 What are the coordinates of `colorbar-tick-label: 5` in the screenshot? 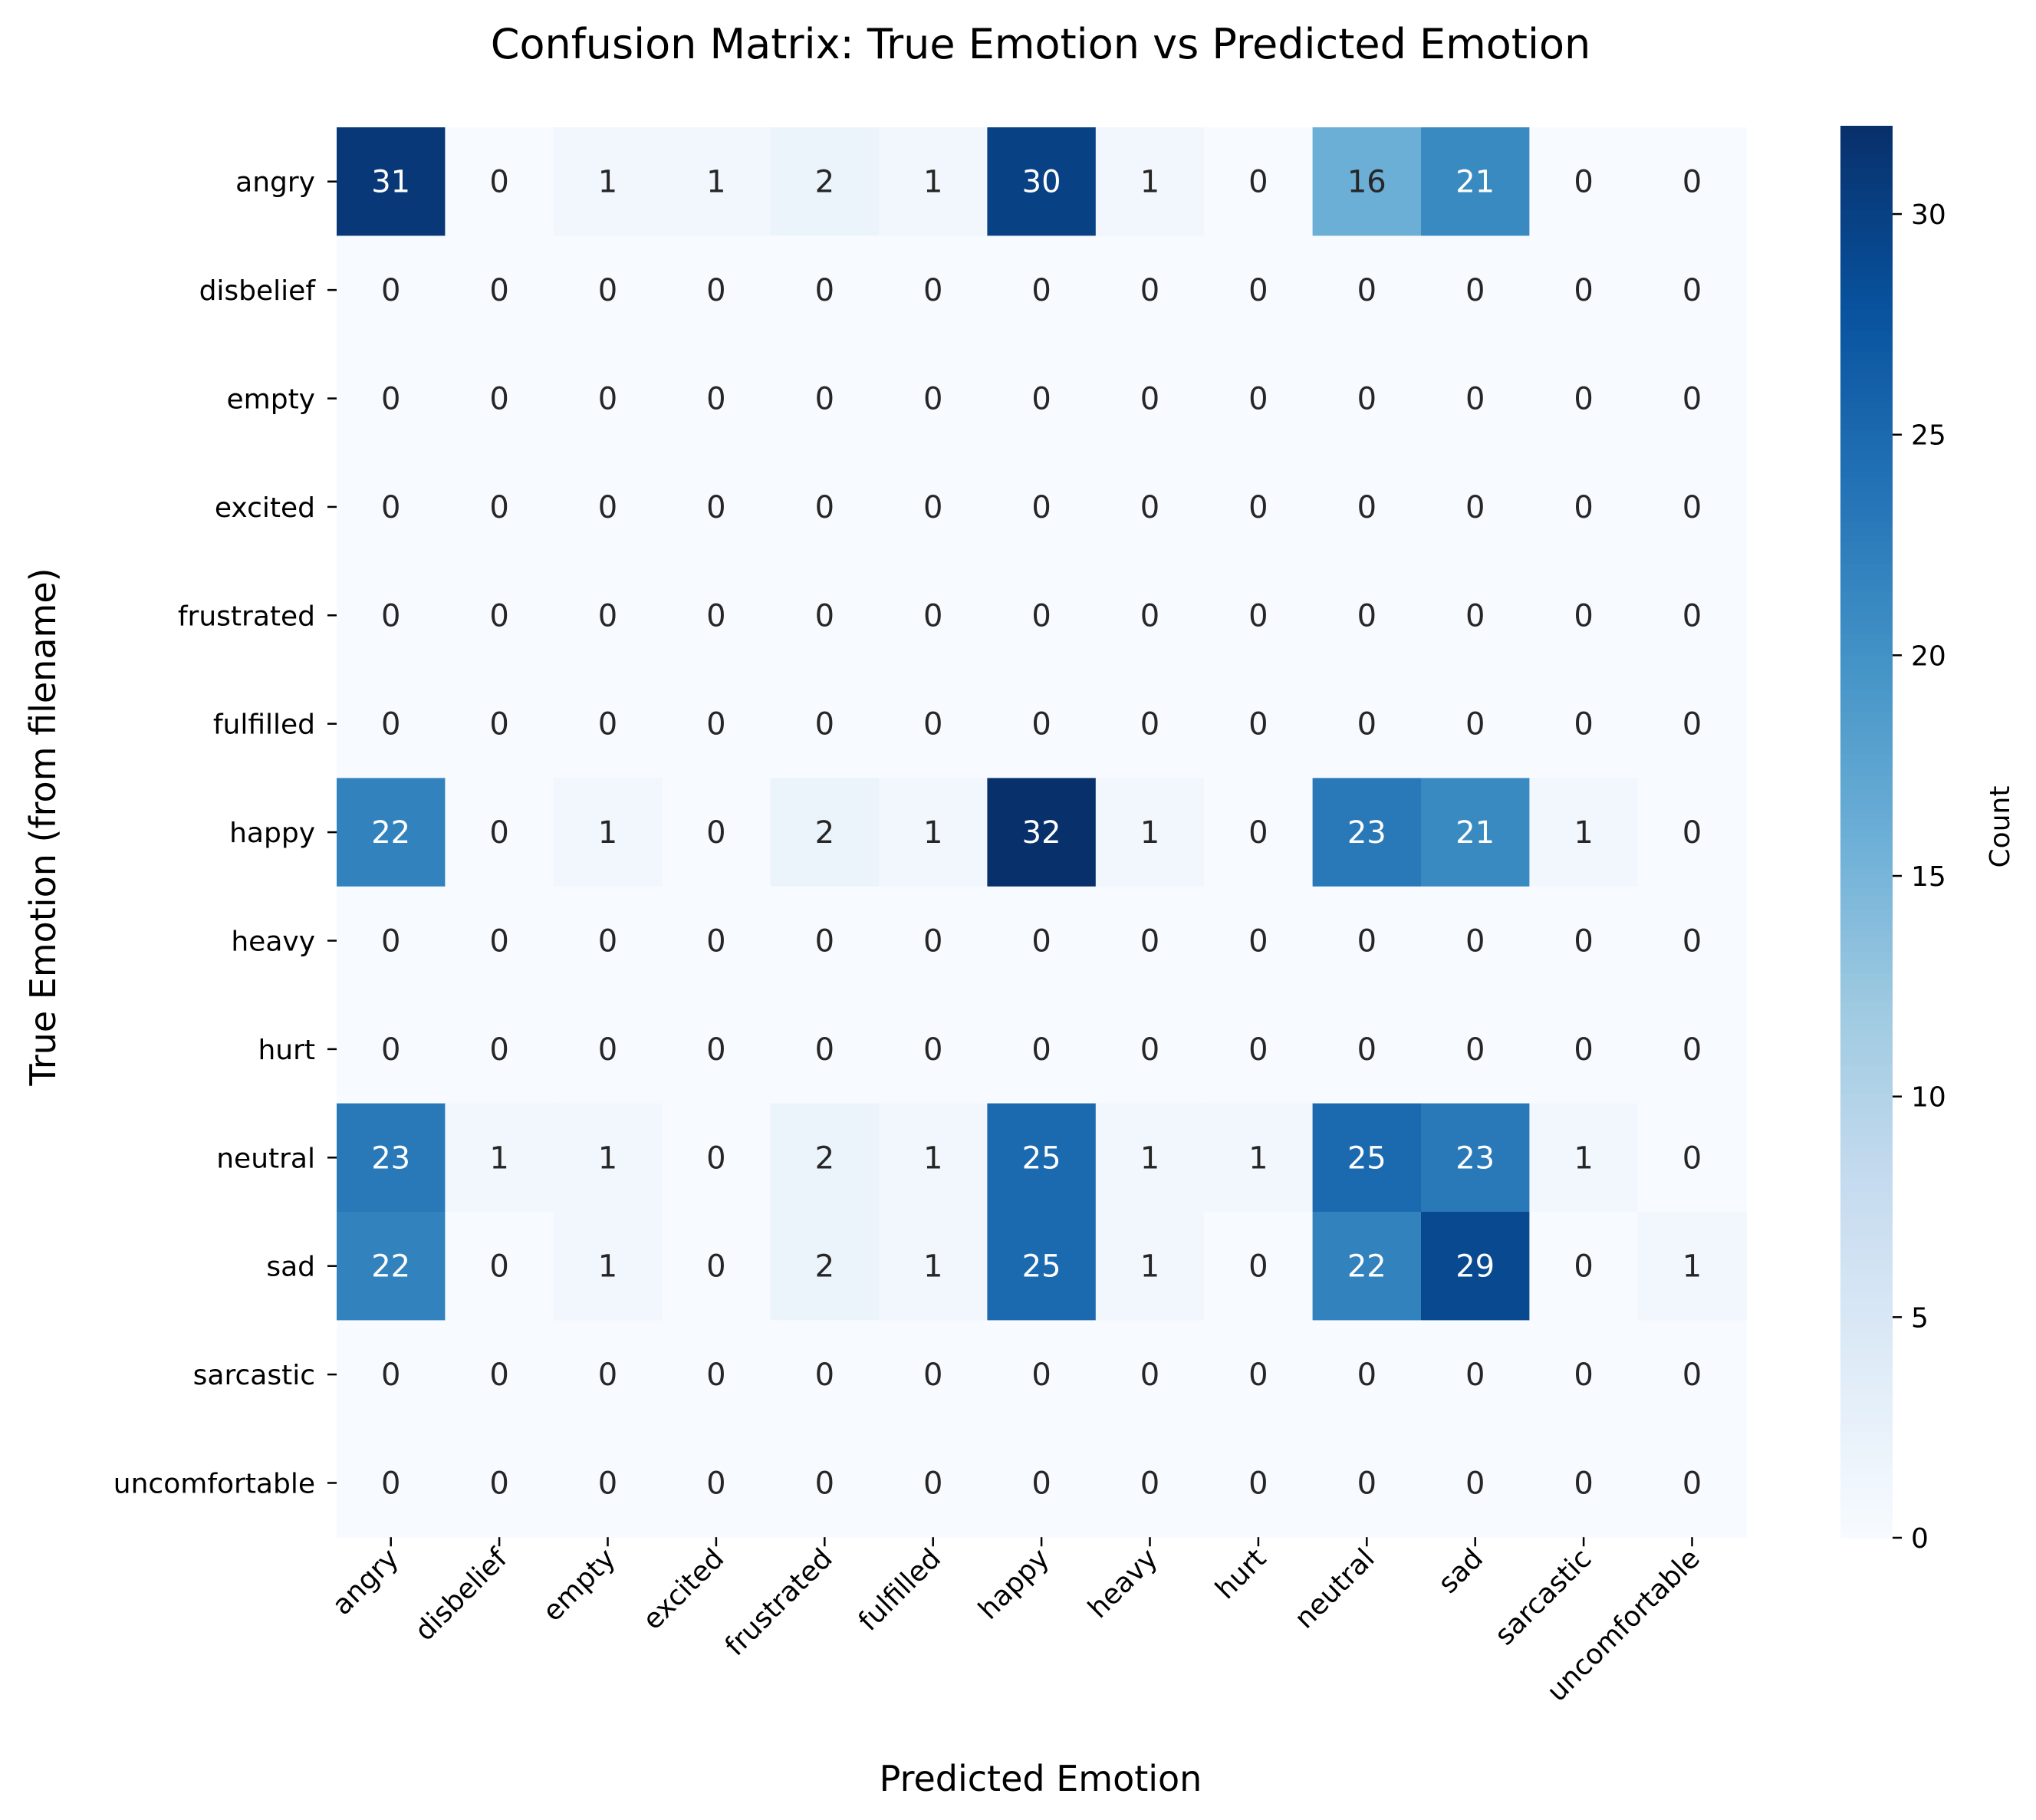 It's located at (1920, 1318).